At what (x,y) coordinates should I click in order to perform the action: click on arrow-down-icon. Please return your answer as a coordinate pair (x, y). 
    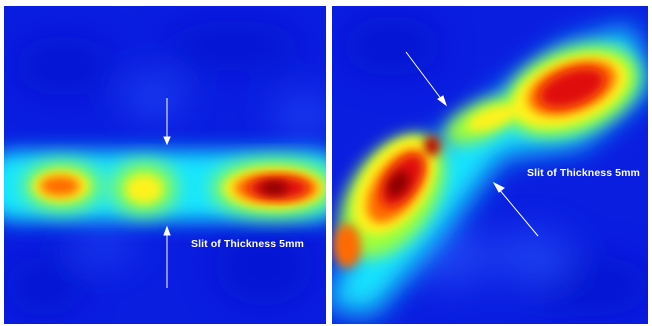
    Looking at the image, I should click on (167, 122).